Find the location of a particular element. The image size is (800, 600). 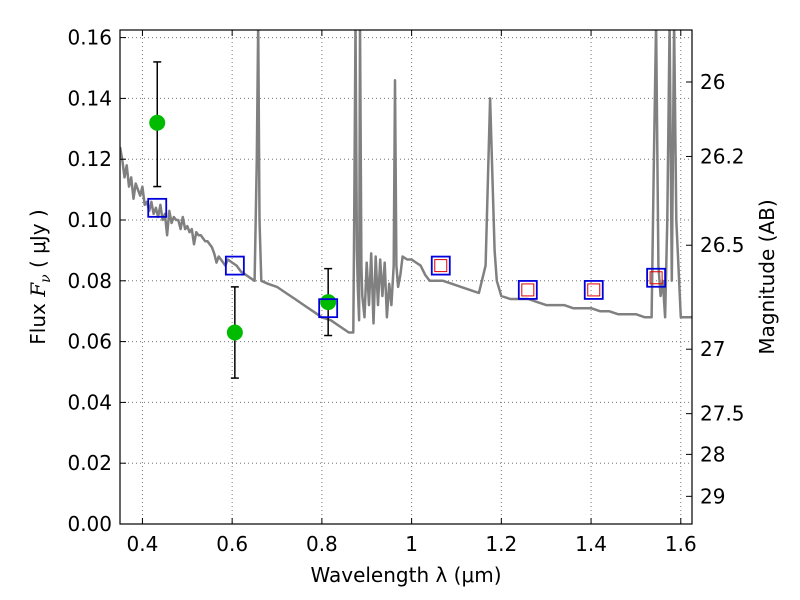

y-tick-label: 0.02 is located at coordinates (89, 463).